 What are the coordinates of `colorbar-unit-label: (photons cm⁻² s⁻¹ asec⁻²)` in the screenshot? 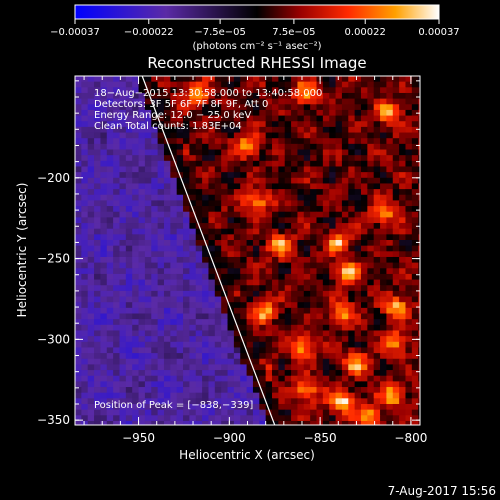 It's located at (256, 46).